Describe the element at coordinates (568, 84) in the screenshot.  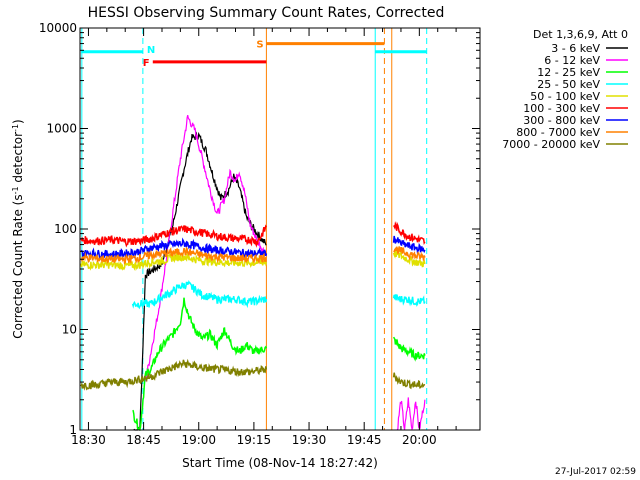
I see `legend-label-3: 25 - 50 keV` at that location.